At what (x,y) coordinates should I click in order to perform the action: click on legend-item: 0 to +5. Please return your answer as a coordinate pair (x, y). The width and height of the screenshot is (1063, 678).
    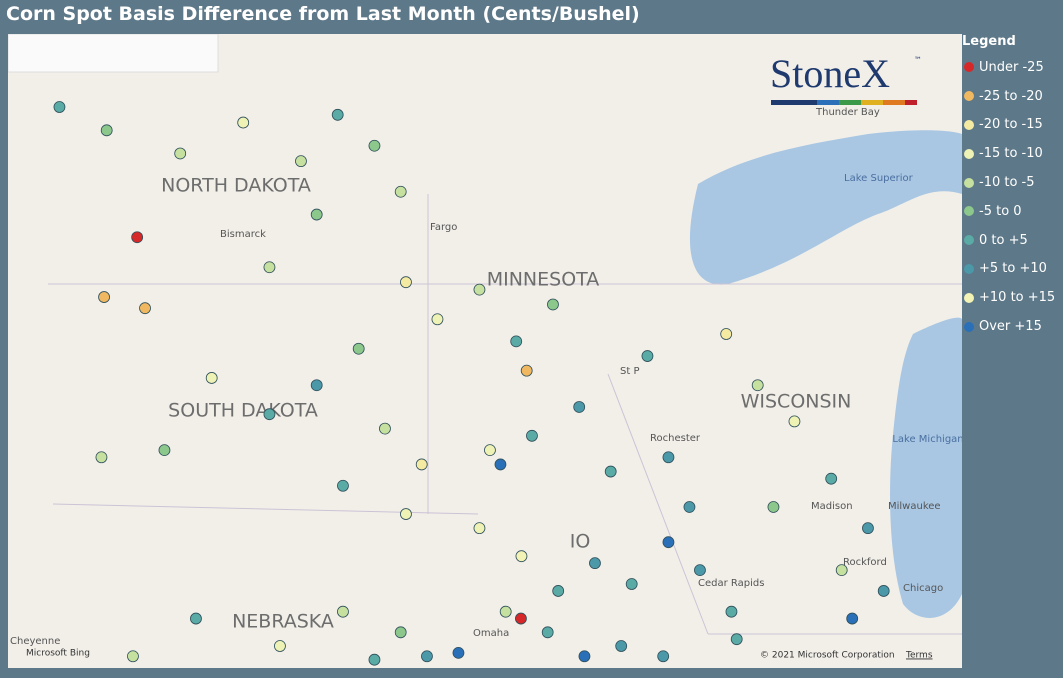
    Looking at the image, I should click on (1012, 240).